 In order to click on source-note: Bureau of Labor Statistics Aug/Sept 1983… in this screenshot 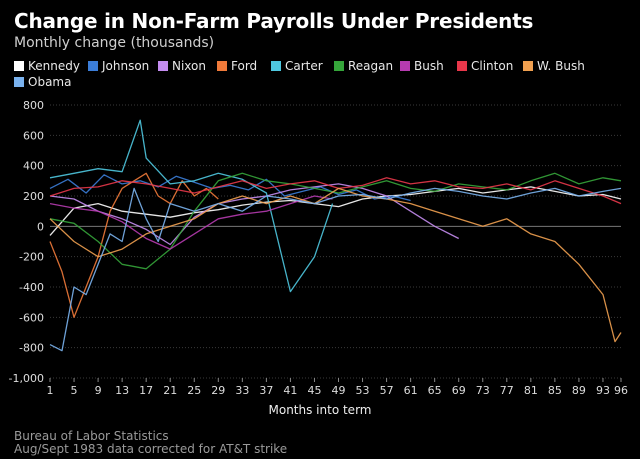, I will do `click(150, 443)`.